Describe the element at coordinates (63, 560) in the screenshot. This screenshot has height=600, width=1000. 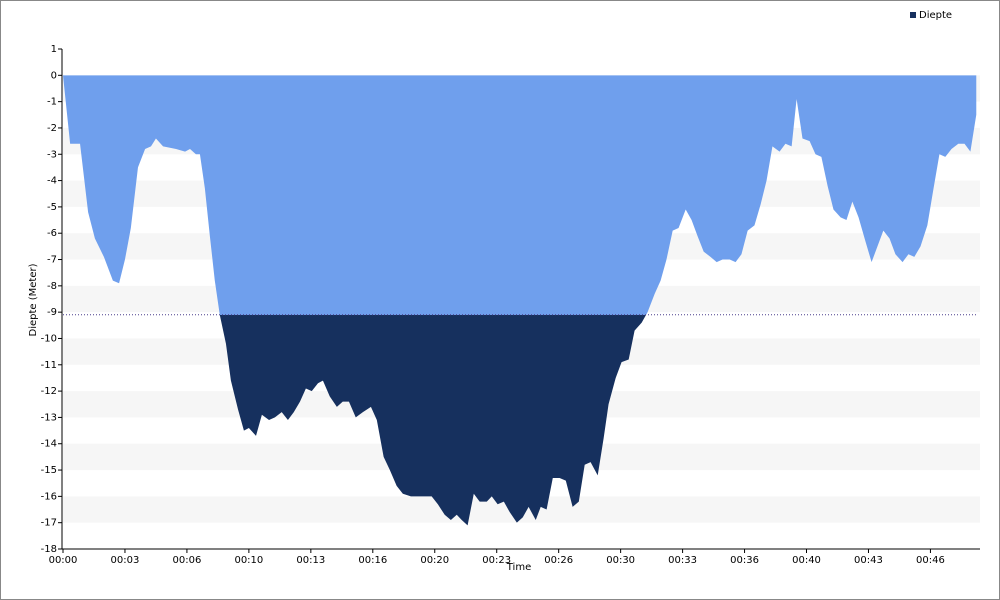
I see `x-tick-label: 00:00` at that location.